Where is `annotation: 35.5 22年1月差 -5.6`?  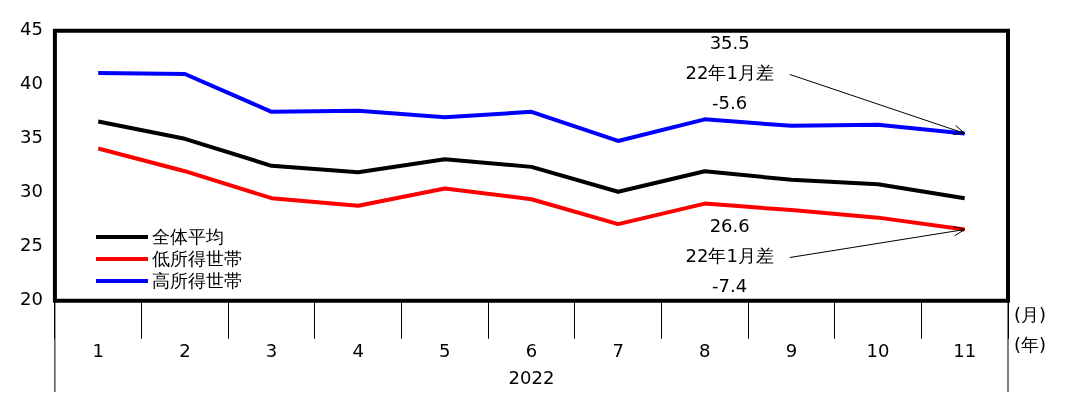 annotation: 35.5 22年1月差 -5.6 is located at coordinates (729, 73).